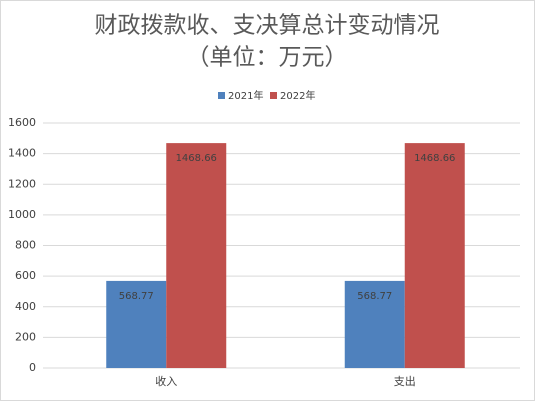 The image size is (535, 401). I want to click on y-tick-label: 200, so click(25, 336).